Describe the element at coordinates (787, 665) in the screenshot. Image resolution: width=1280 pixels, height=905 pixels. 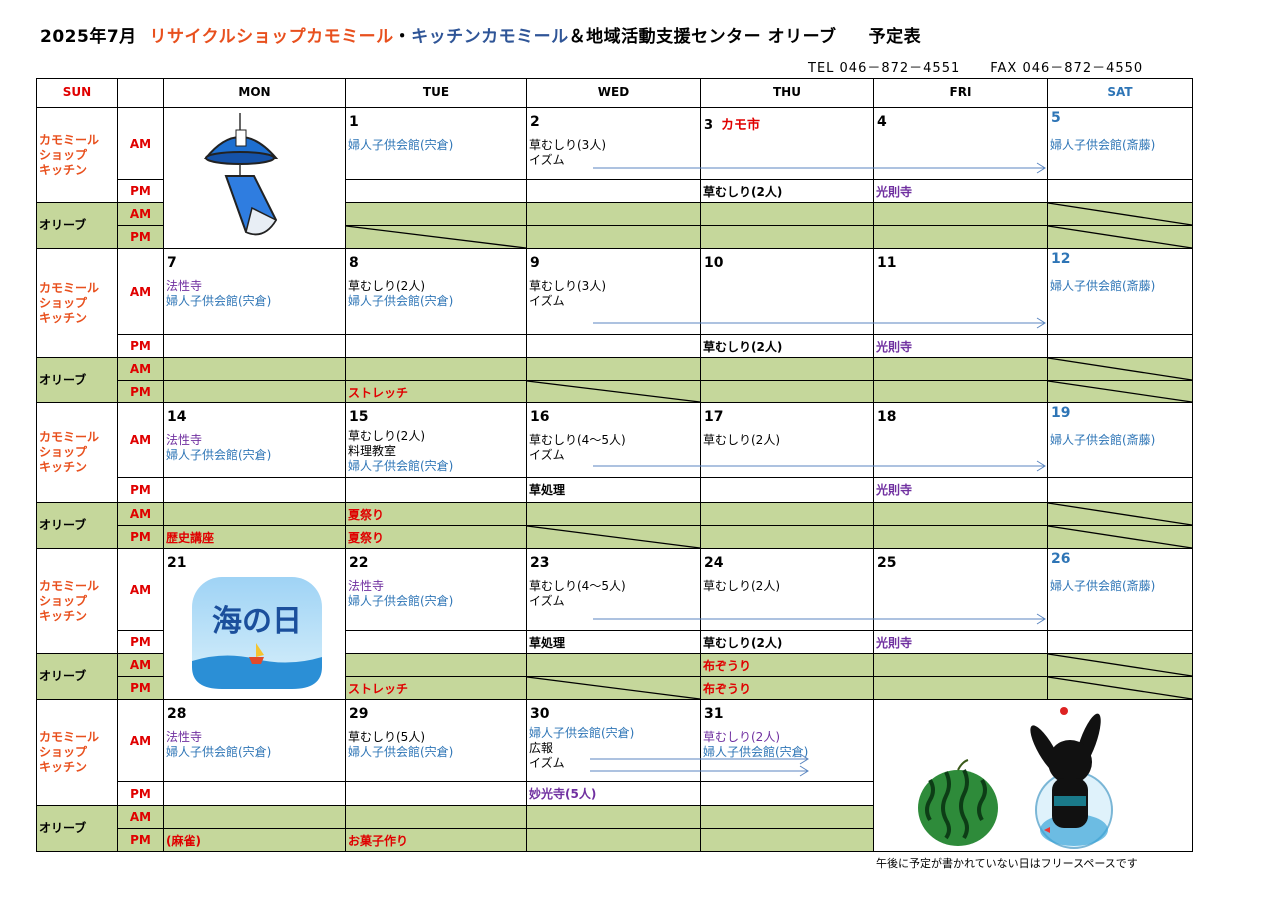
I see `day-cell-oam: 布ぞうり` at that location.